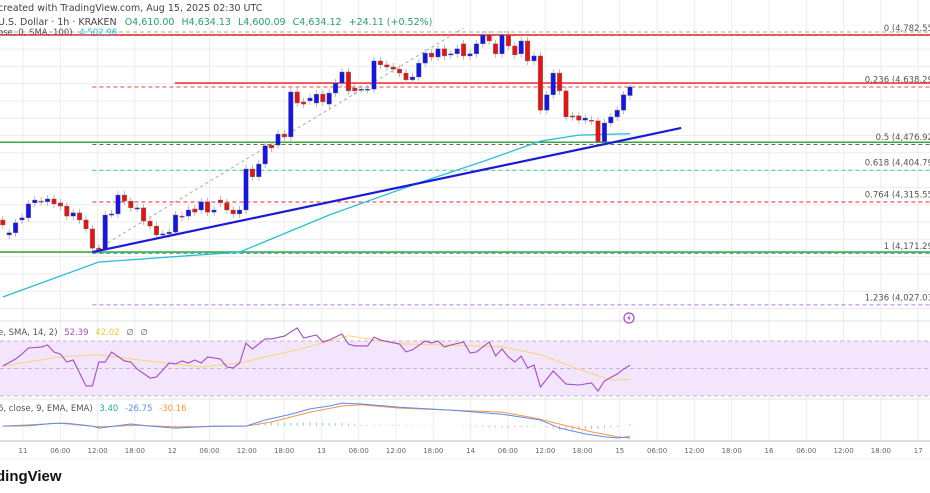 The height and width of the screenshot is (493, 930). What do you see at coordinates (619, 451) in the screenshot?
I see `time-tick-label: 15` at bounding box center [619, 451].